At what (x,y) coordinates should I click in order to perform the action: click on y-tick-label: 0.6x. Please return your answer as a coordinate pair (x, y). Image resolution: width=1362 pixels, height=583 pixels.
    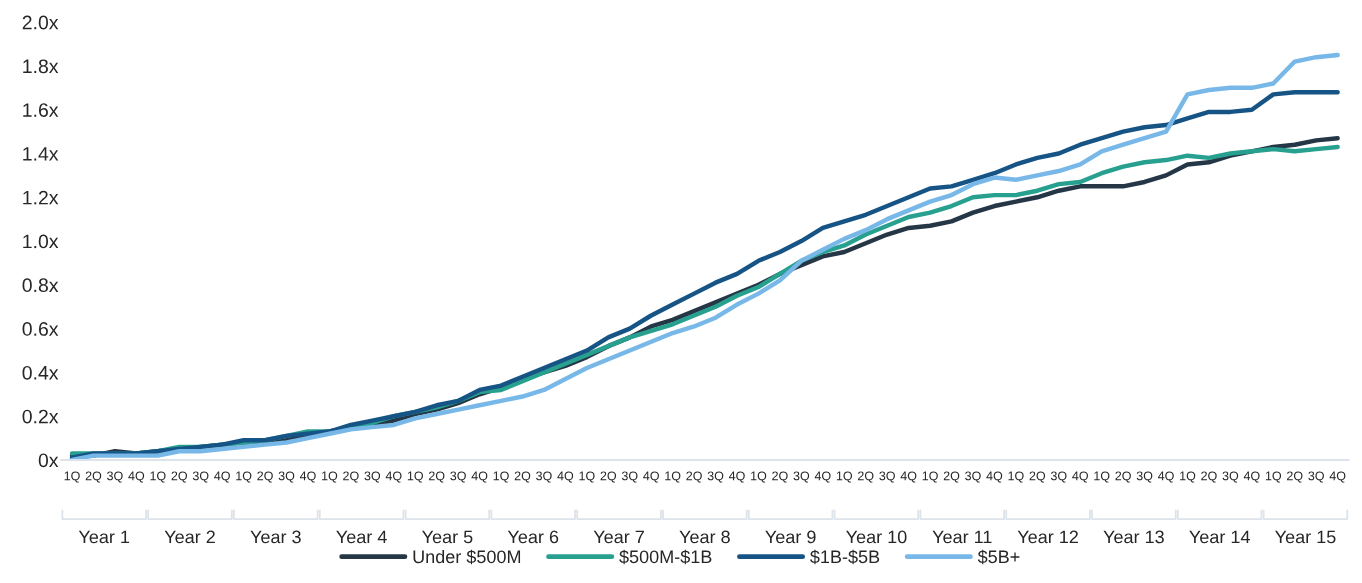
    Looking at the image, I should click on (40, 329).